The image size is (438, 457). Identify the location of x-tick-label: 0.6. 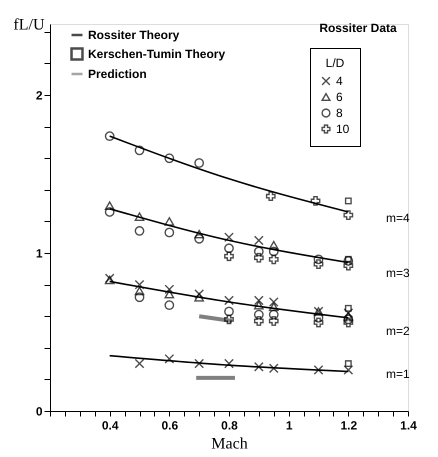
(169, 425).